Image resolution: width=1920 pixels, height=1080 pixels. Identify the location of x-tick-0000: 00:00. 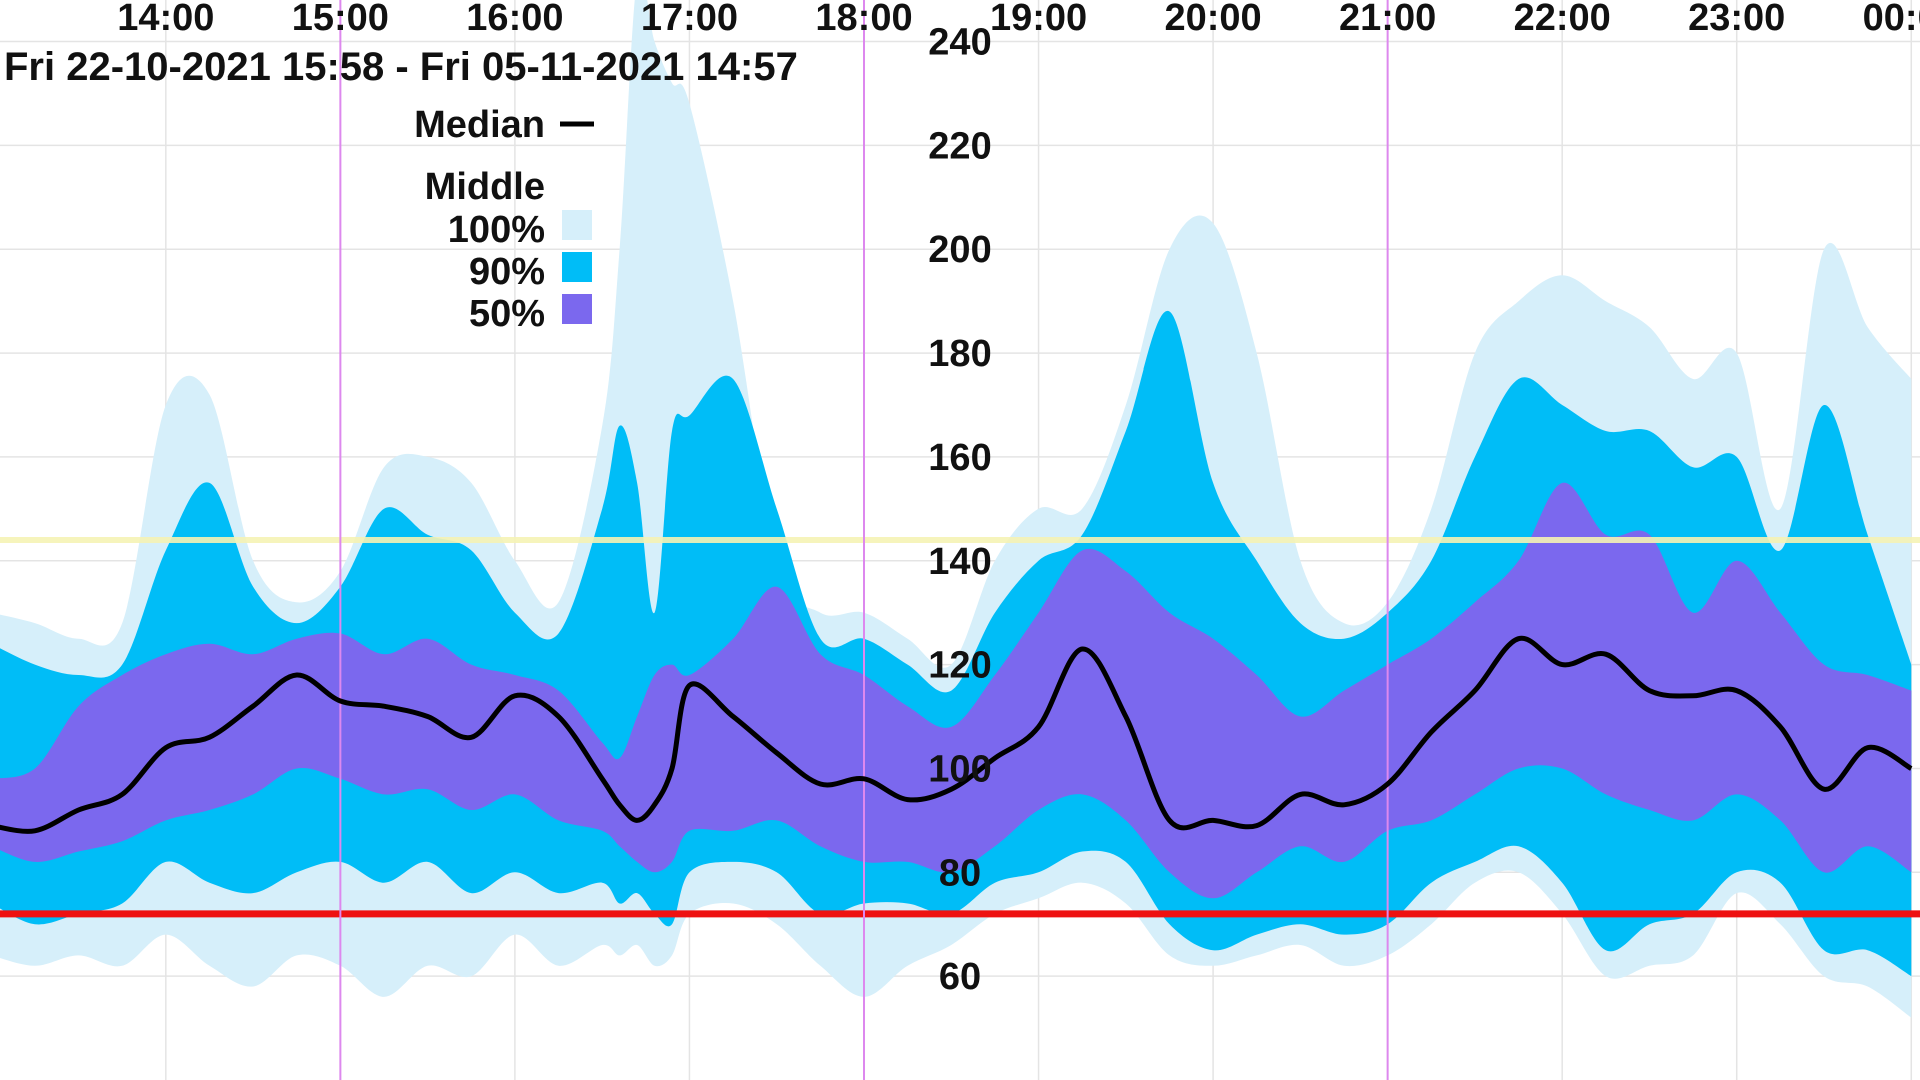
(1891, 19).